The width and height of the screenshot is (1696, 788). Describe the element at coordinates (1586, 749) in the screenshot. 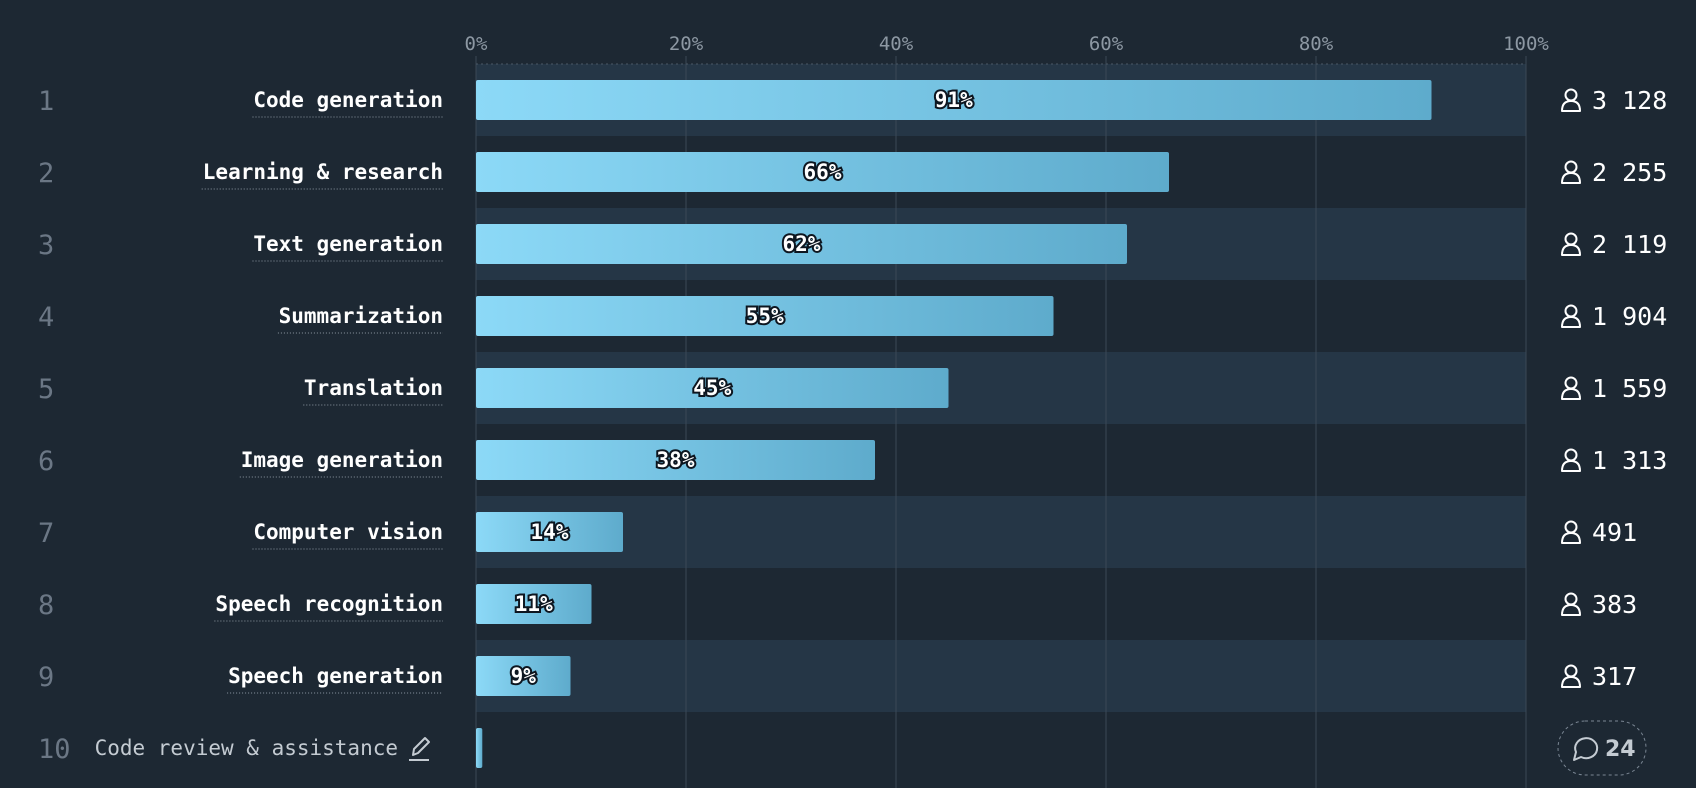

I see `speech-bubble-icon` at that location.